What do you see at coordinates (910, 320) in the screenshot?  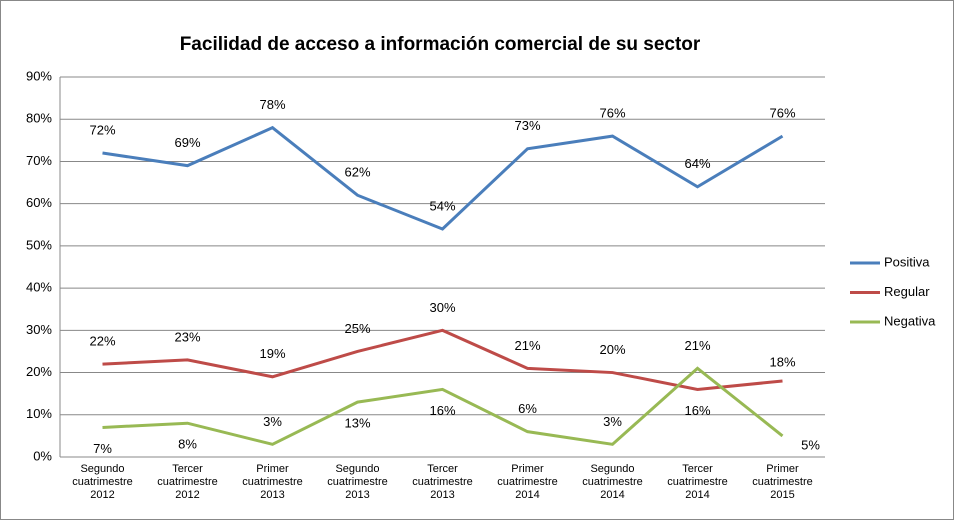 I see `legend-label: Negativa` at bounding box center [910, 320].